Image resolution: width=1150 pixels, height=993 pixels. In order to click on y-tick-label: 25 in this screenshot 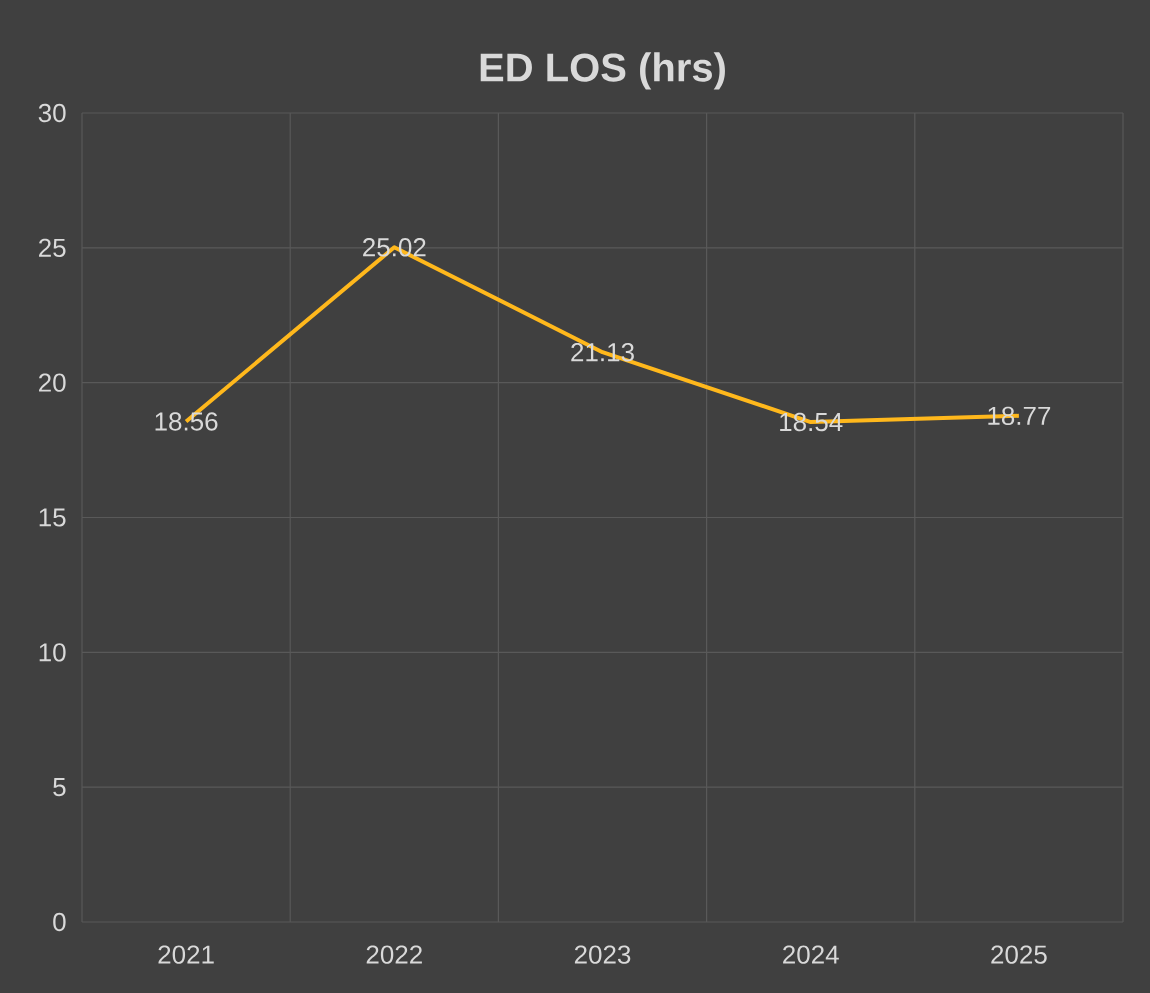, I will do `click(52, 248)`.